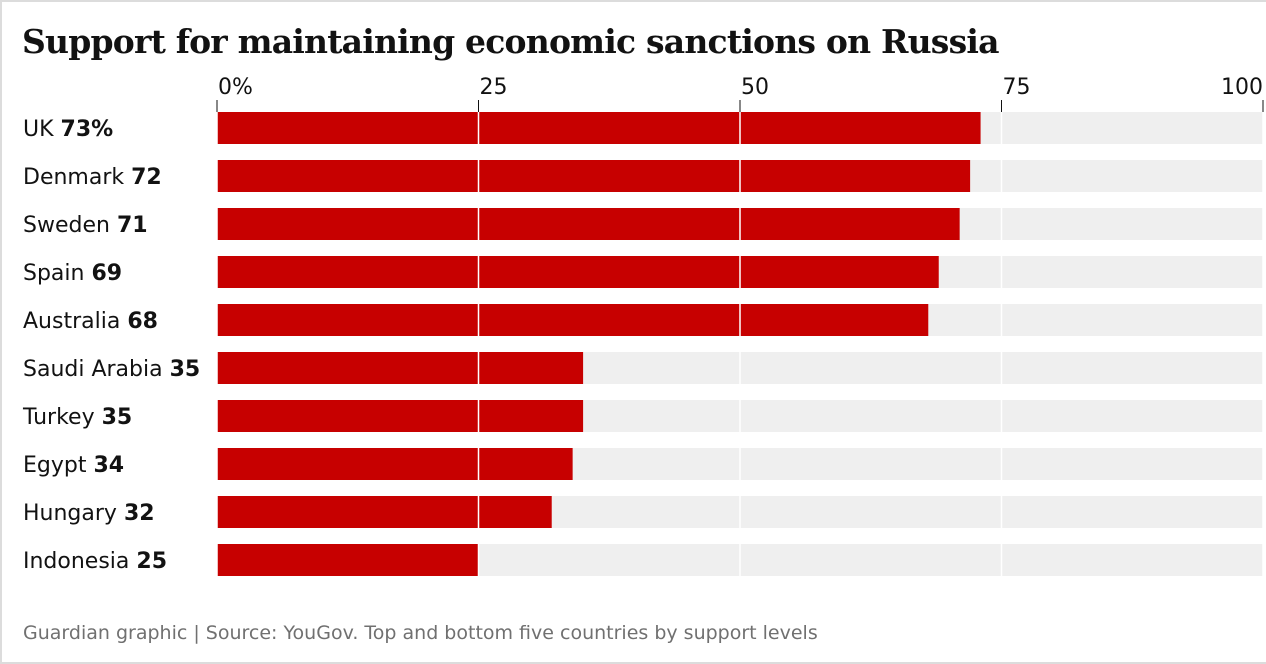  I want to click on bottom-rule, so click(633, 663).